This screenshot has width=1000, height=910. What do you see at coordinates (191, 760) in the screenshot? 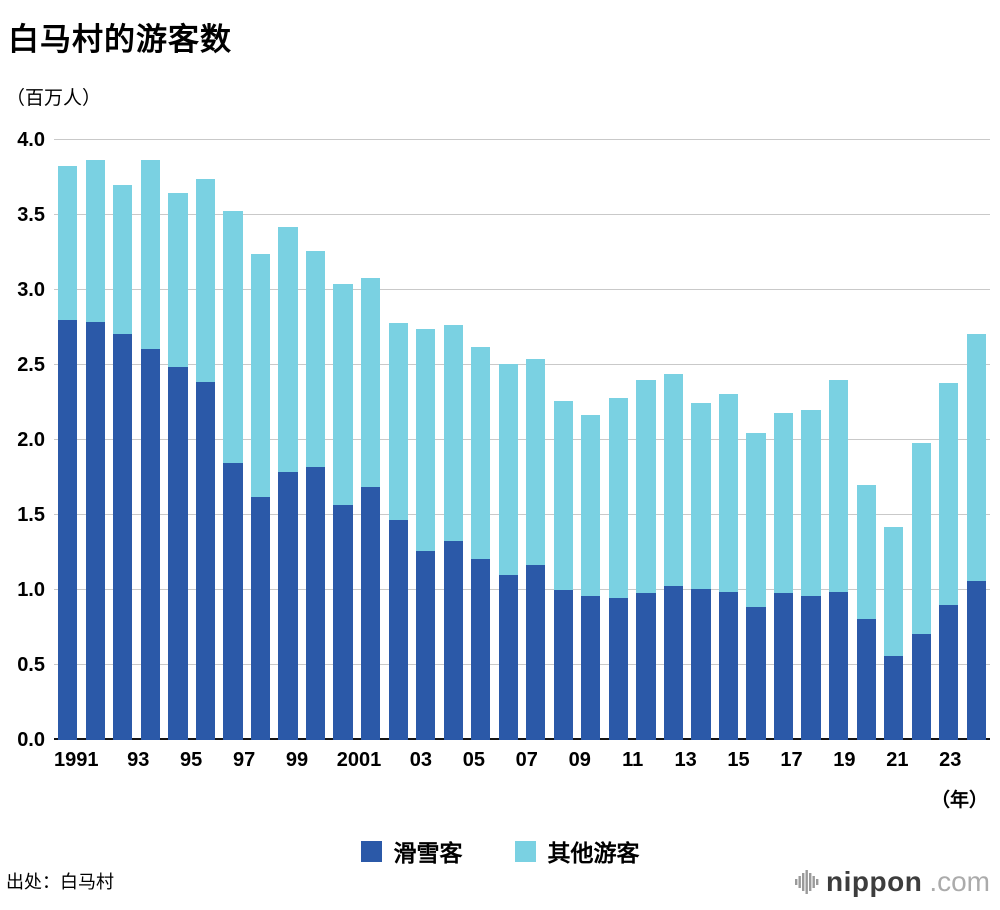
I see `x-axis-tick-label: 95` at bounding box center [191, 760].